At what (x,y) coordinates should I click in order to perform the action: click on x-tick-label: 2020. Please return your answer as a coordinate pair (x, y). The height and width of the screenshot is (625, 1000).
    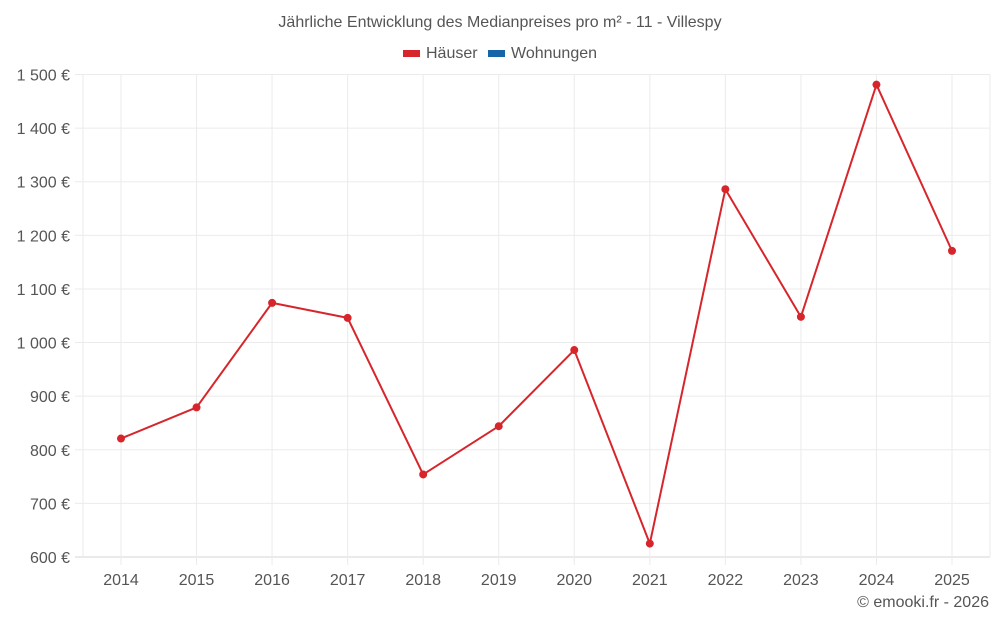
    Looking at the image, I should click on (574, 580).